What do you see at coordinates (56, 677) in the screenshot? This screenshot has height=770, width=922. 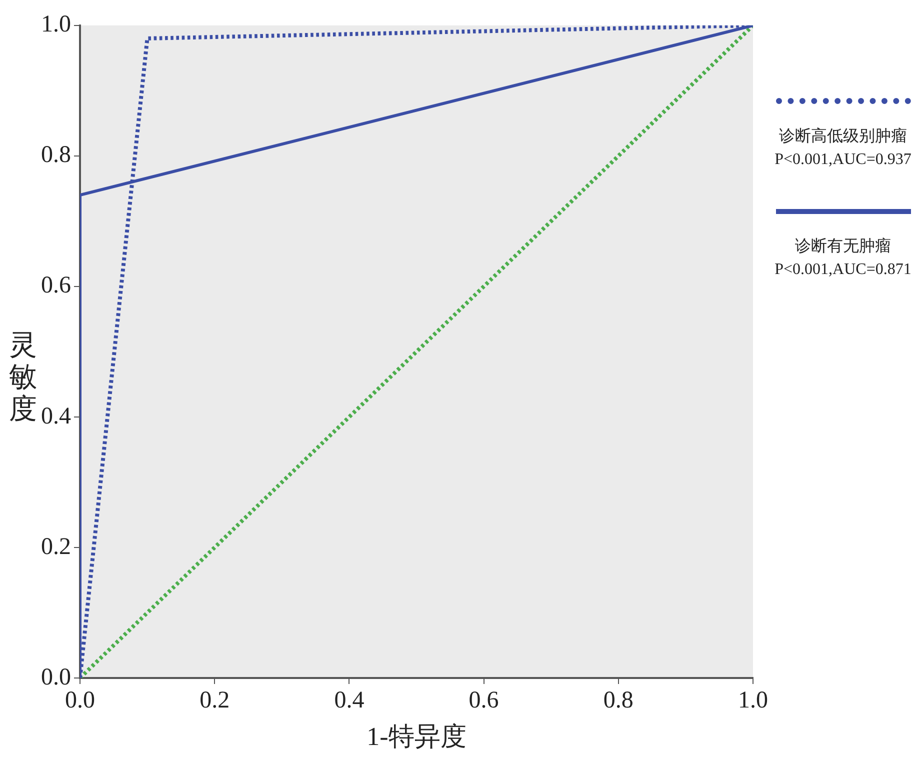 I see `y-tick-label: 0.0` at bounding box center [56, 677].